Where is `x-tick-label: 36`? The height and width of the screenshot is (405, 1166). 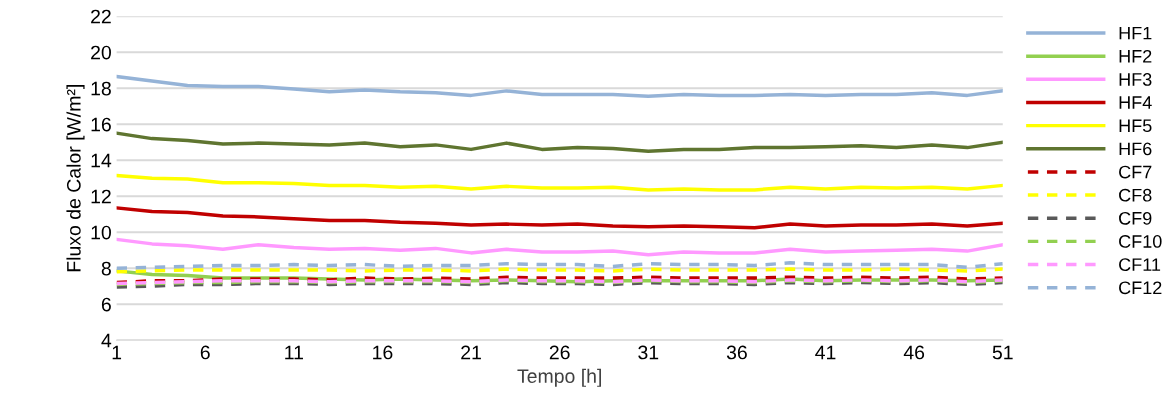
x-tick-label: 36 is located at coordinates (736, 352).